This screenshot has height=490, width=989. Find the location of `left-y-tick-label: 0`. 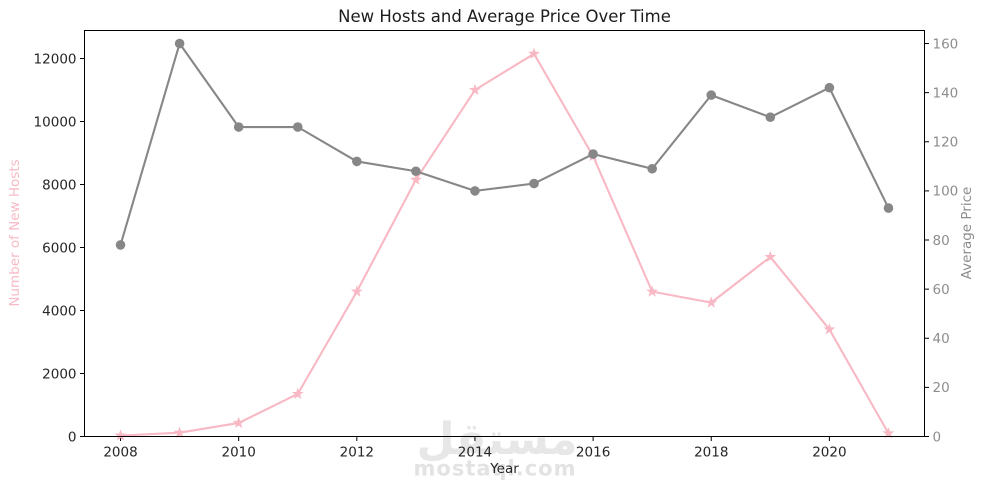

left-y-tick-label: 0 is located at coordinates (72, 437).